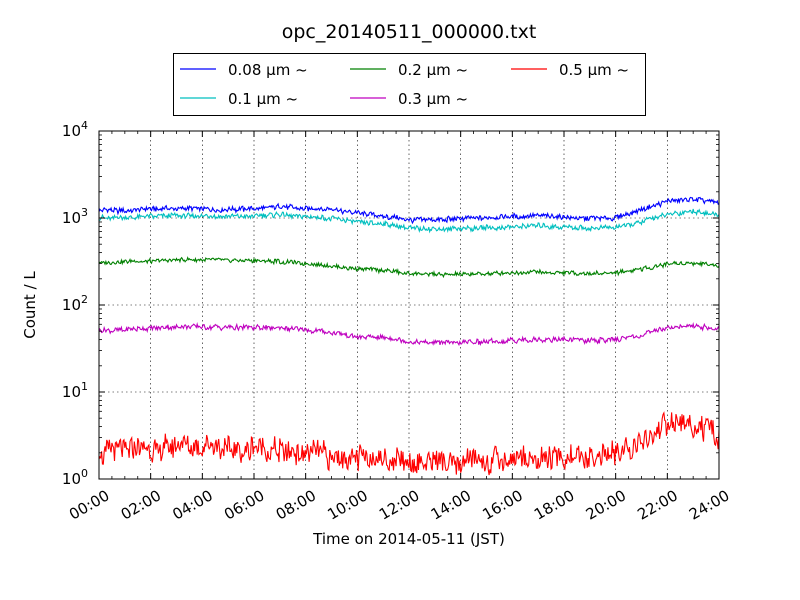  I want to click on x-tick-label: 04:00, so click(192, 504).